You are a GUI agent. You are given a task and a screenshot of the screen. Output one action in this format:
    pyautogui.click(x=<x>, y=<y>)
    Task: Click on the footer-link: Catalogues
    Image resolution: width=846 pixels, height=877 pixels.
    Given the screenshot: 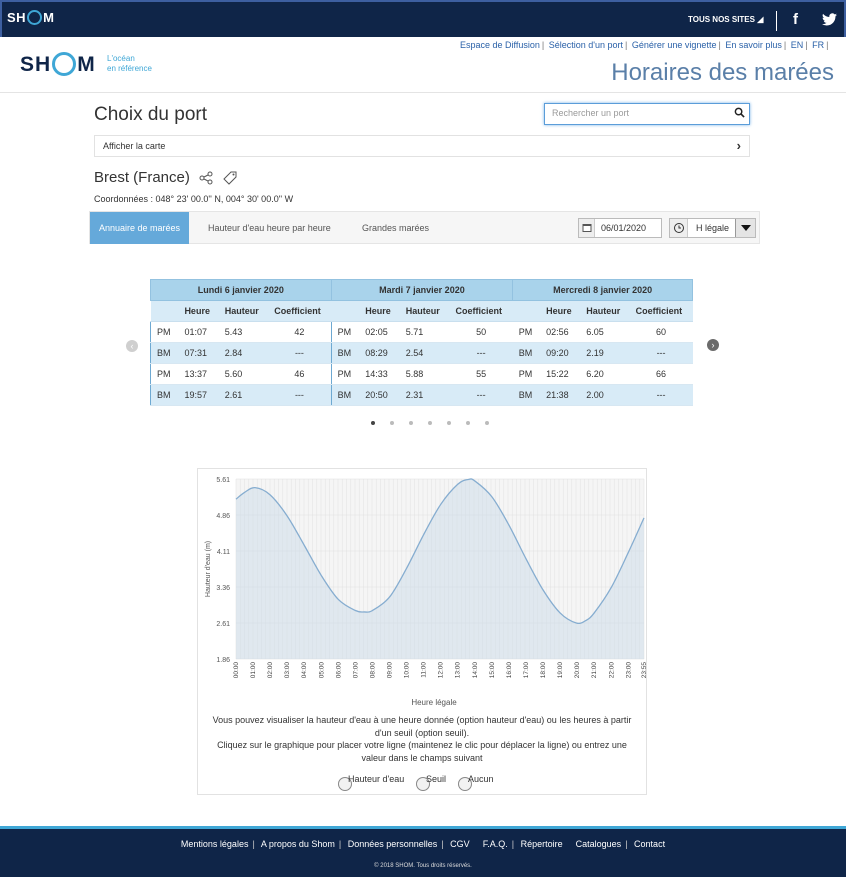 What is the action you would take?
    pyautogui.click(x=598, y=844)
    